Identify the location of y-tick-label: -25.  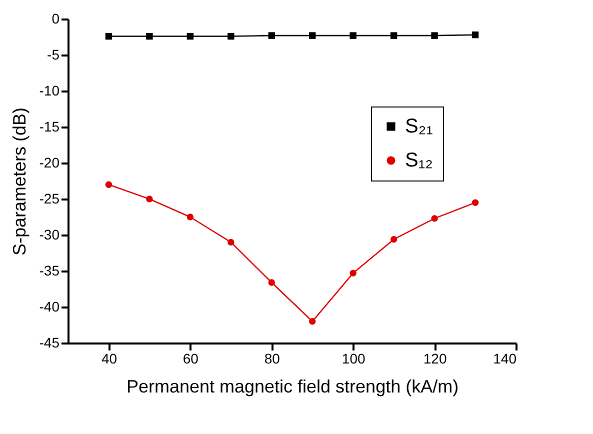
(49, 198).